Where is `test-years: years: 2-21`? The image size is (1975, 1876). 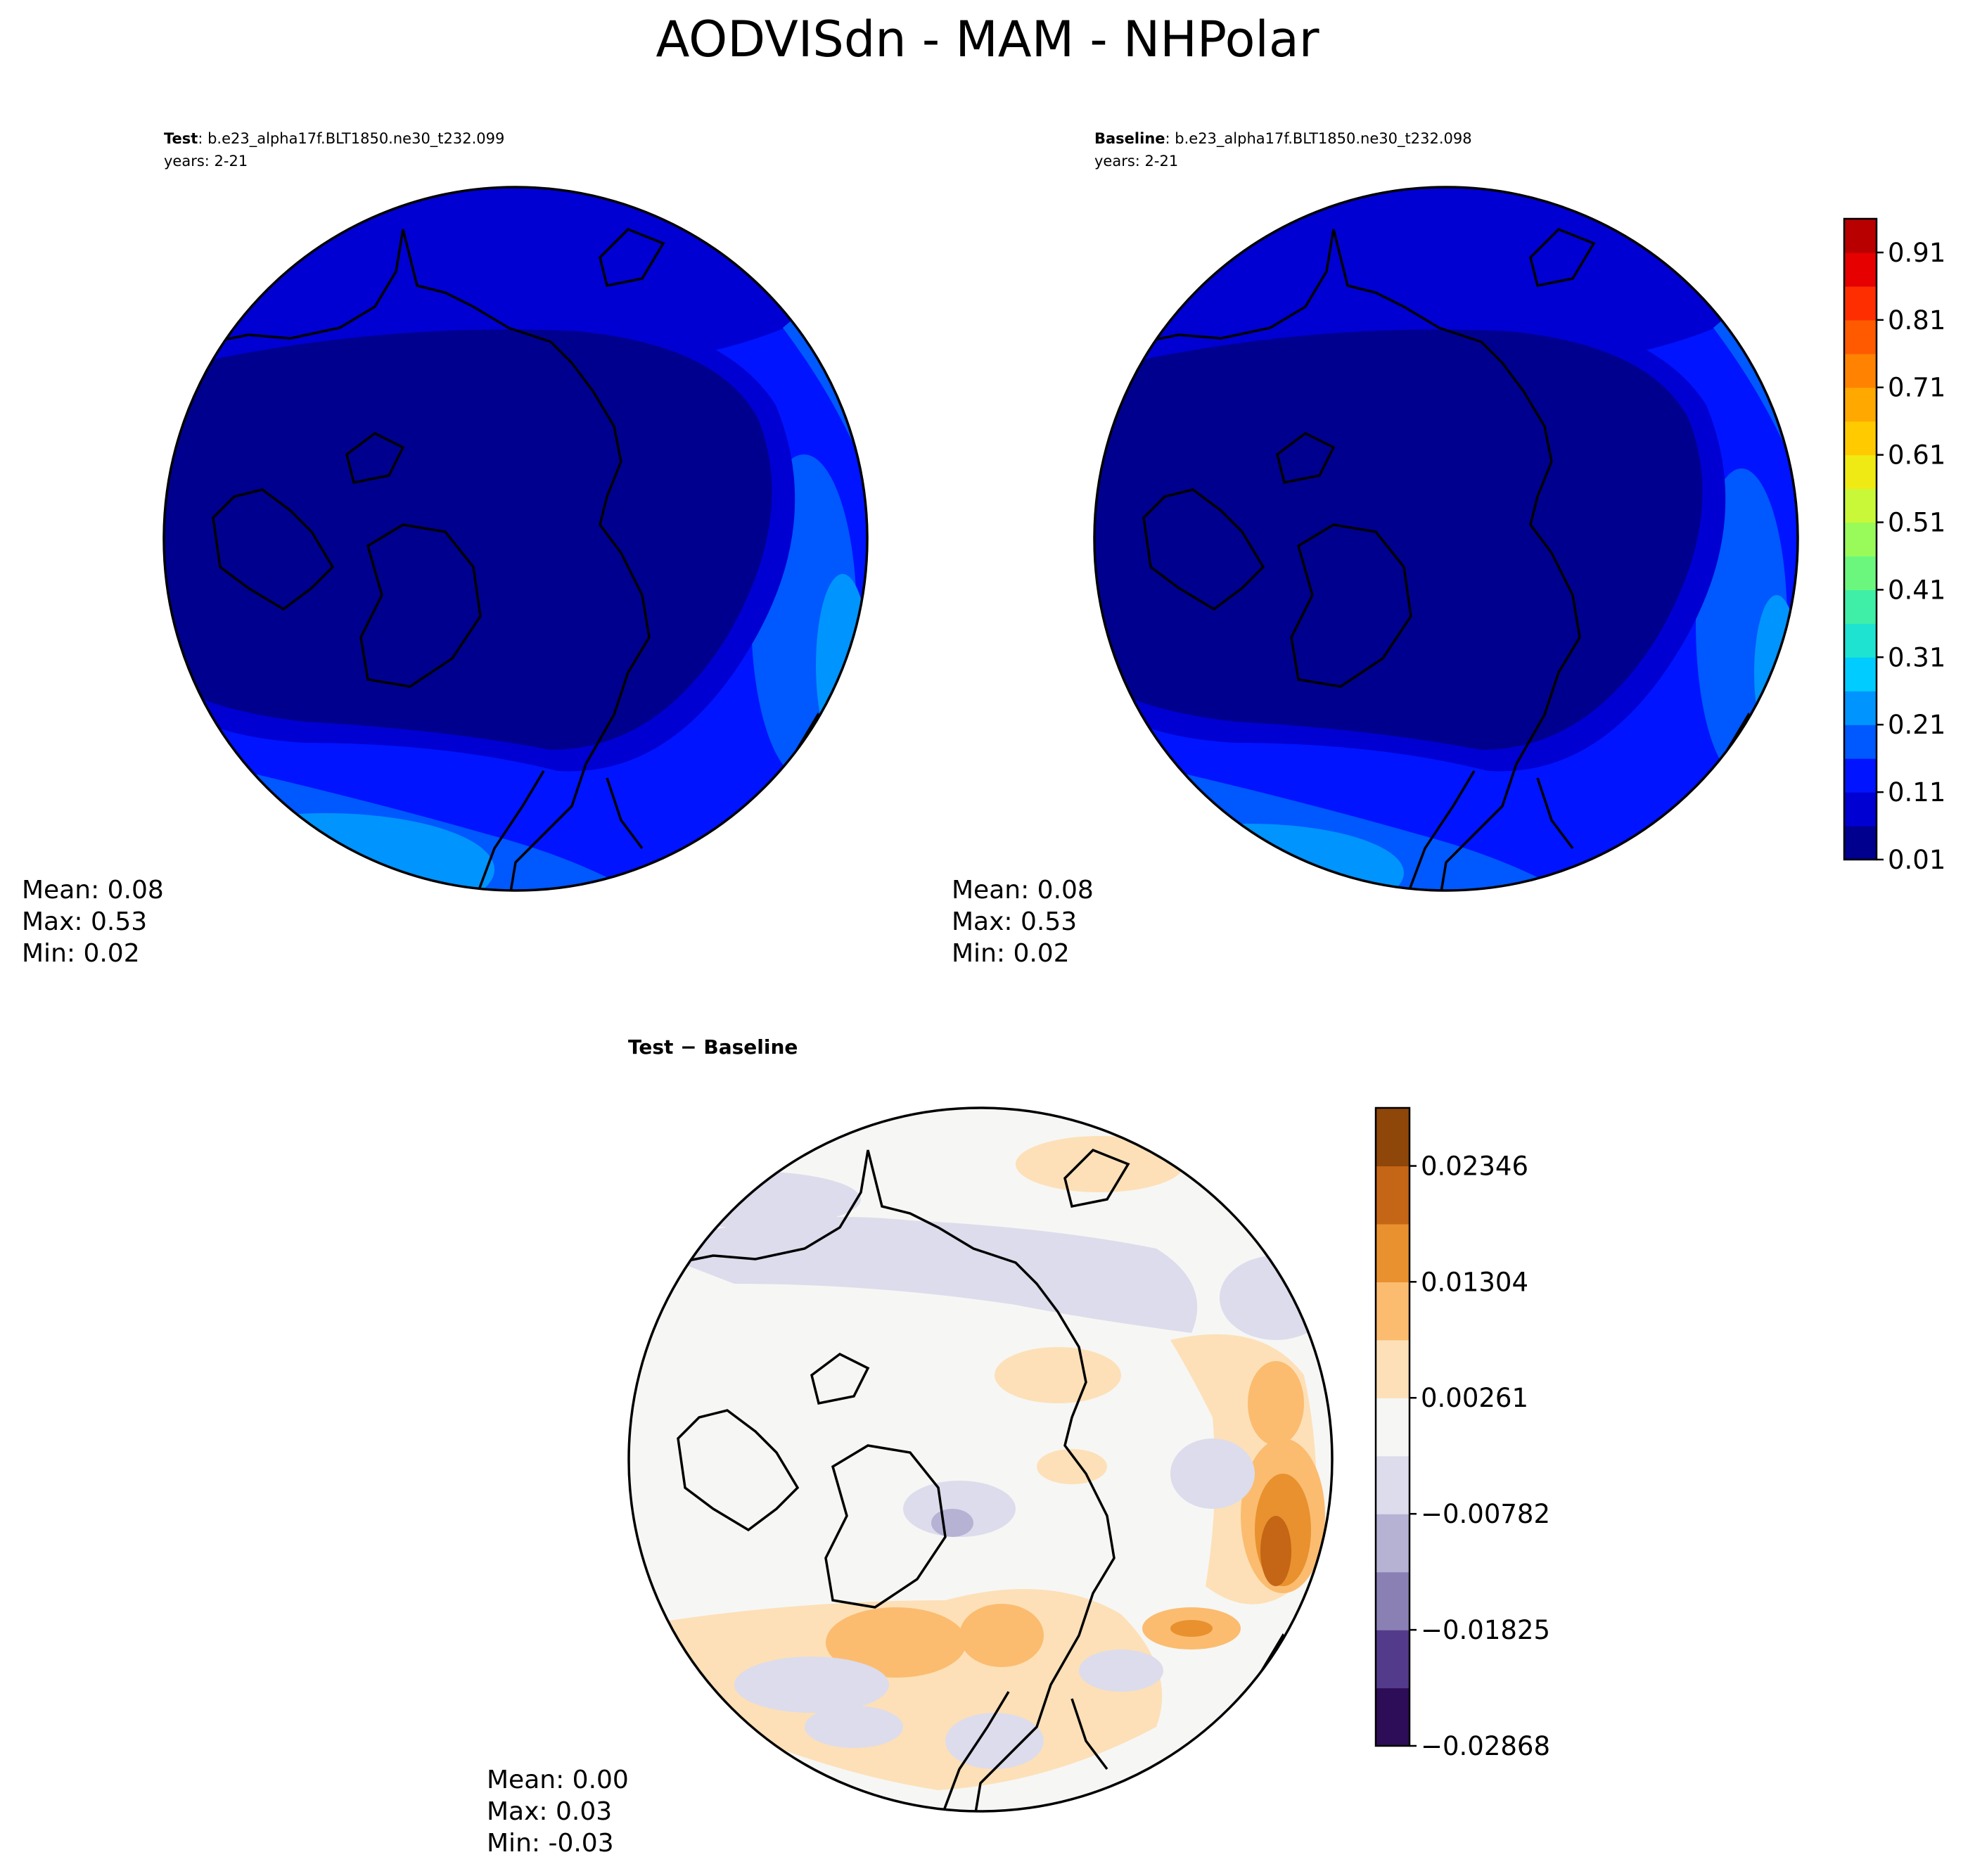
test-years: years: 2-21 is located at coordinates (206, 161).